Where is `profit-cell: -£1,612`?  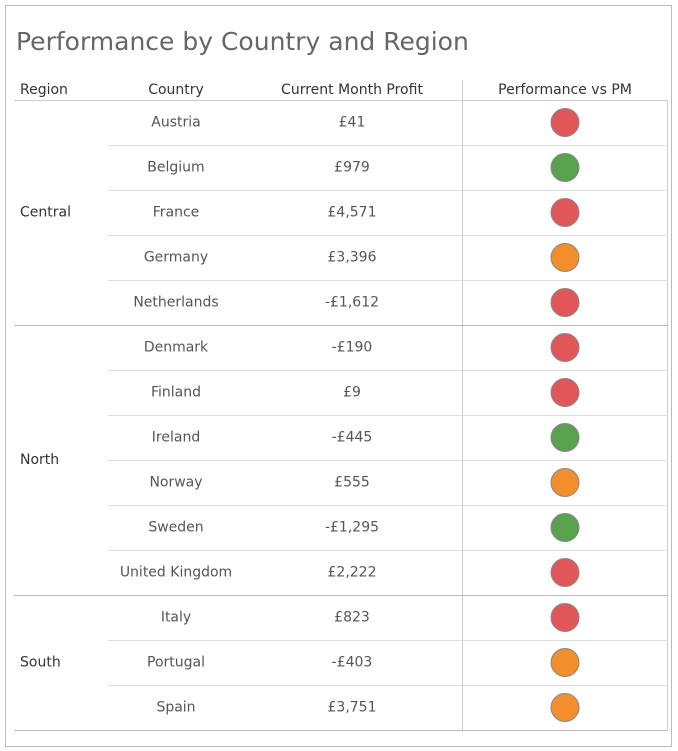 profit-cell: -£1,612 is located at coordinates (352, 303).